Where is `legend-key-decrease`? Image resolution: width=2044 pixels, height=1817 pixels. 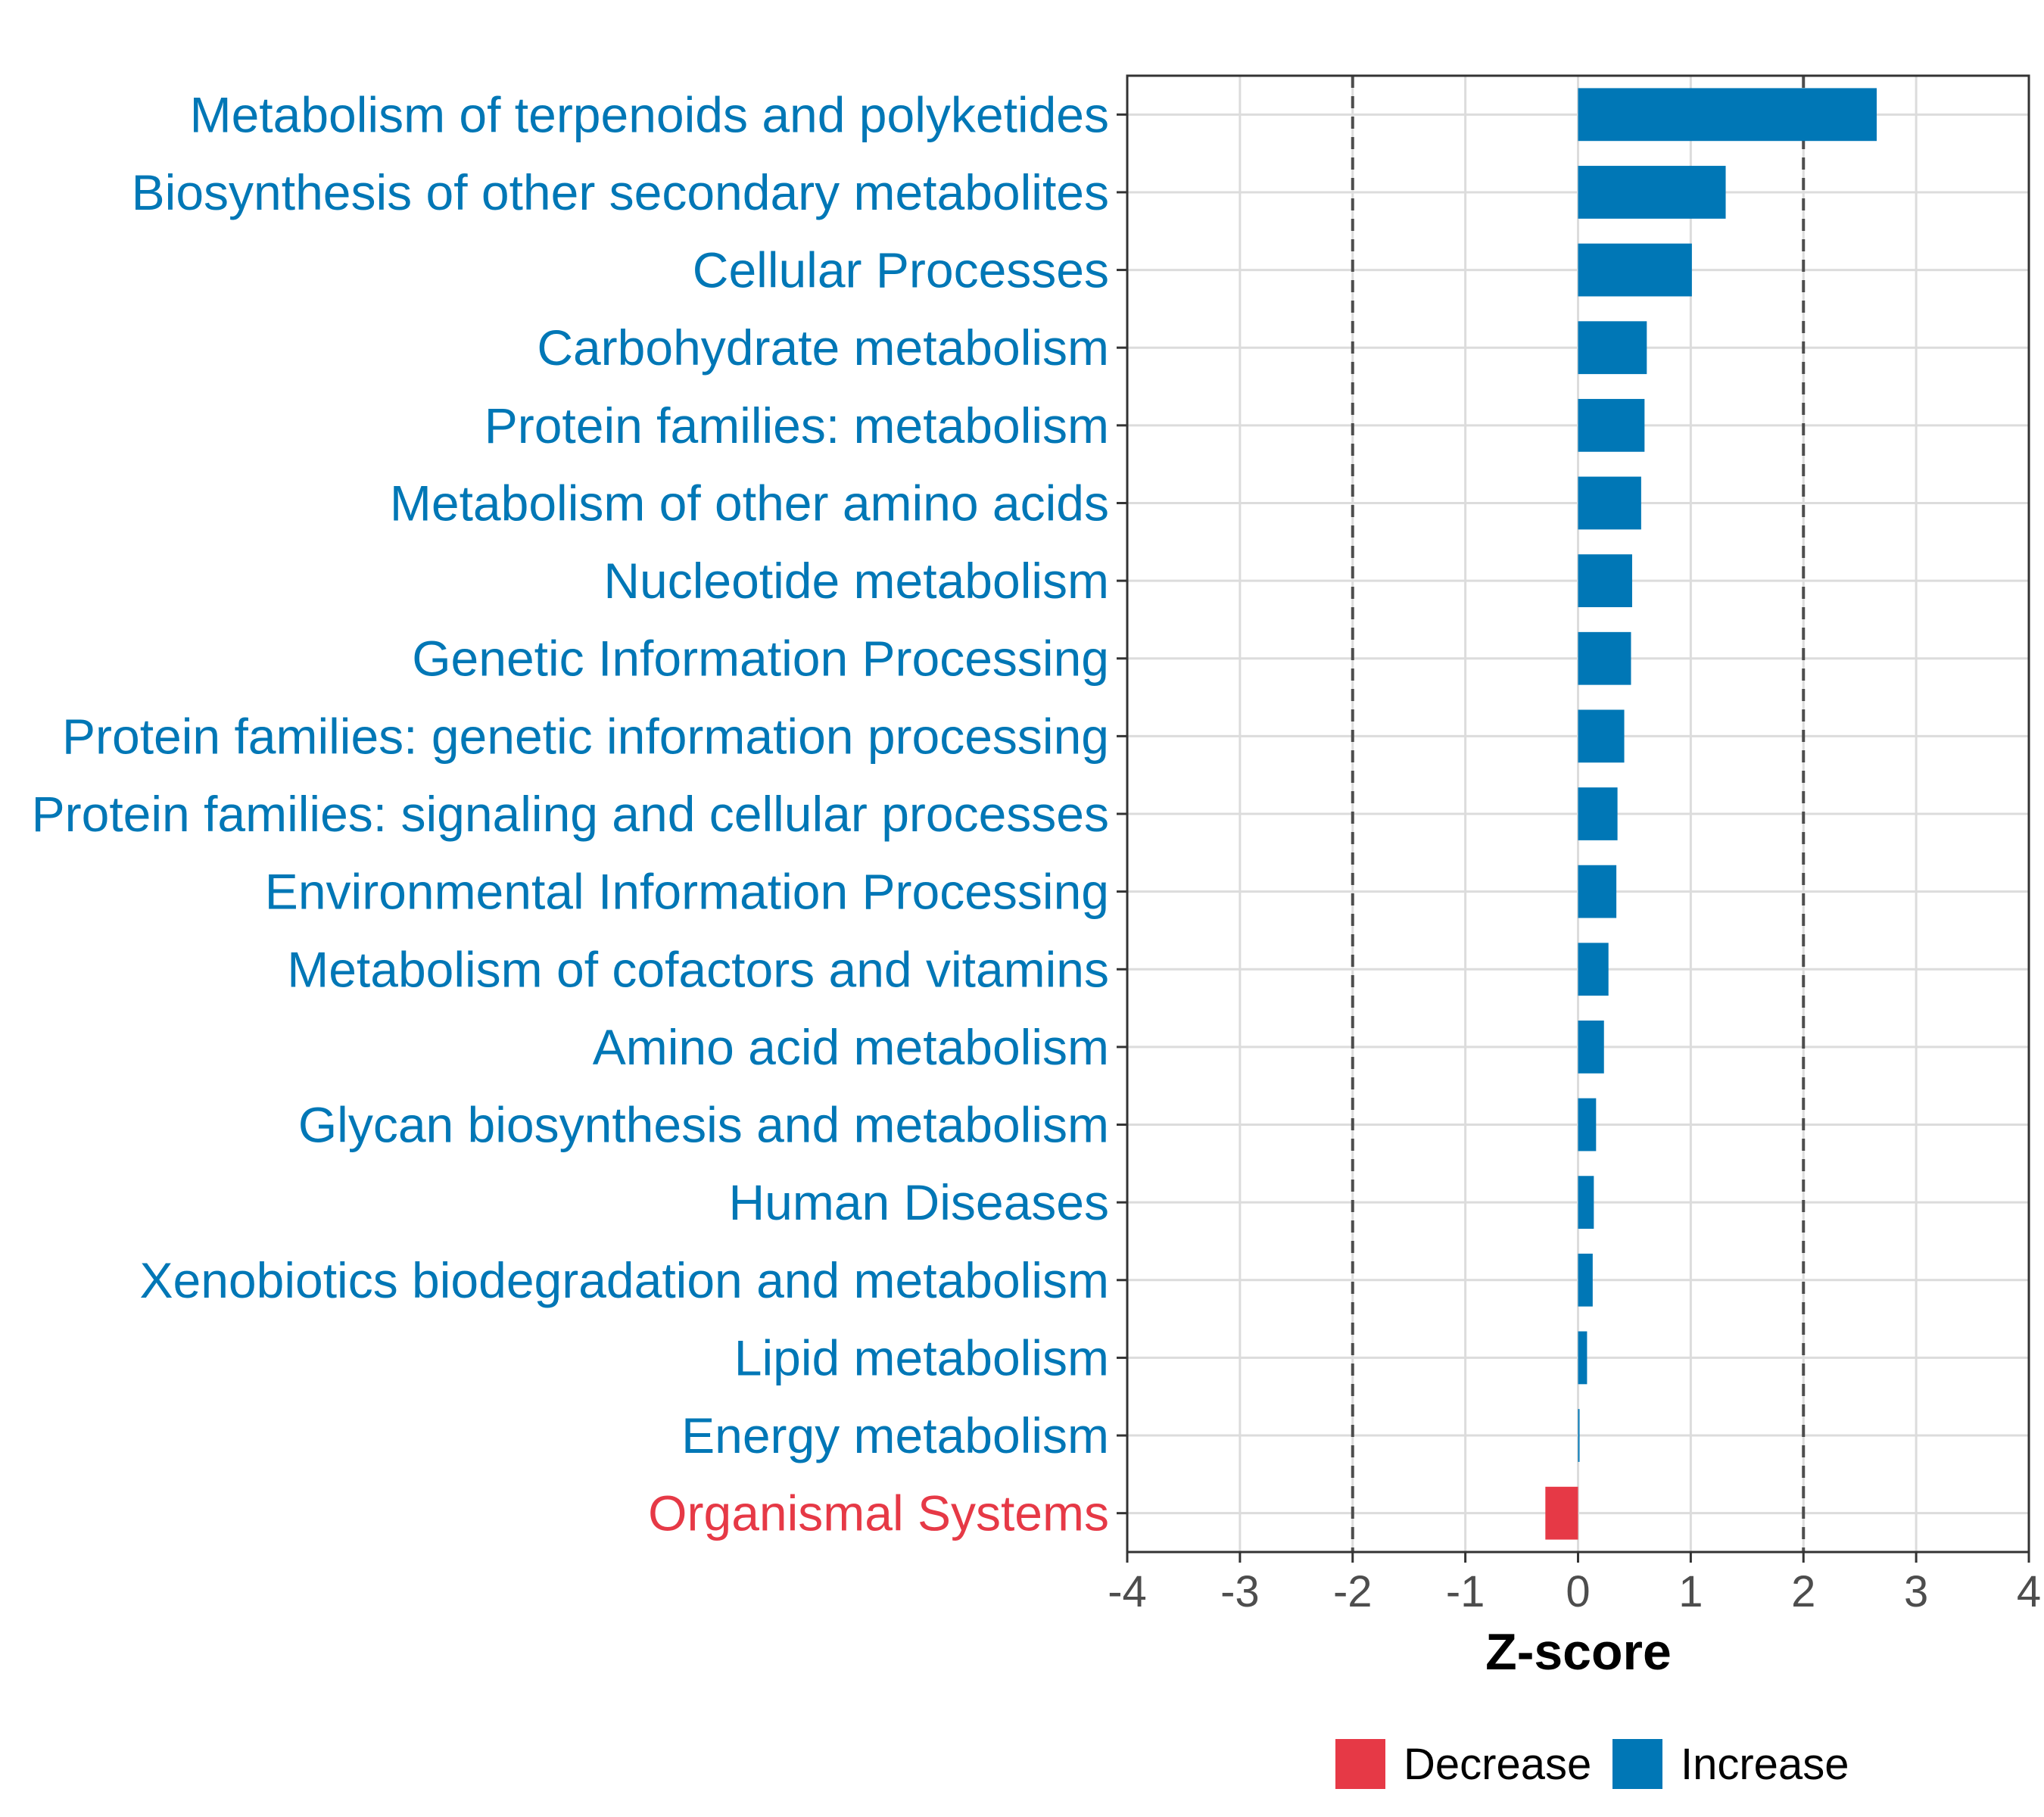 legend-key-decrease is located at coordinates (1360, 1764).